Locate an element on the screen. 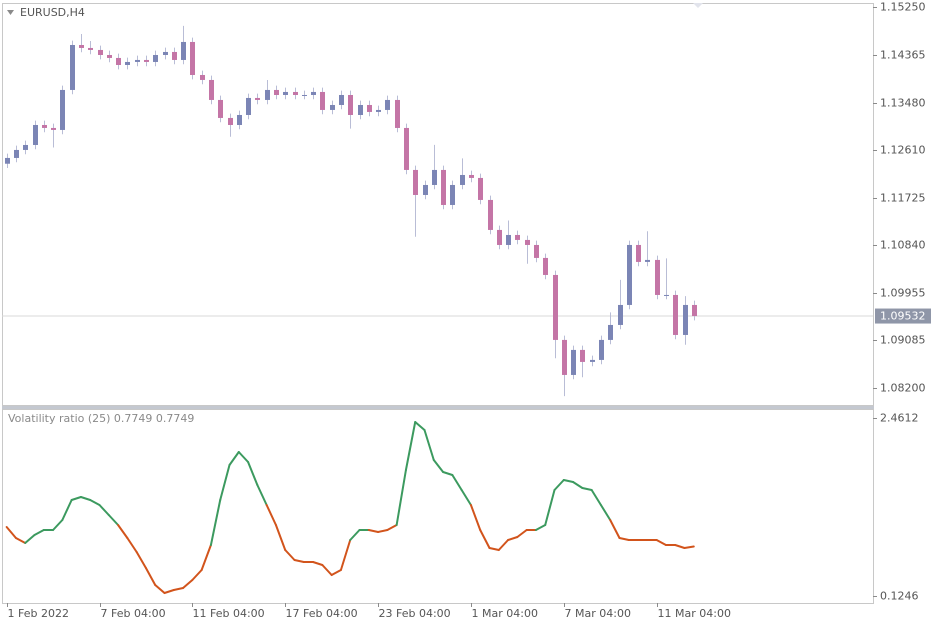 This screenshot has height=624, width=936. indicator-title: Volatility ratio (25) 0.7749 0.7749 is located at coordinates (101, 418).